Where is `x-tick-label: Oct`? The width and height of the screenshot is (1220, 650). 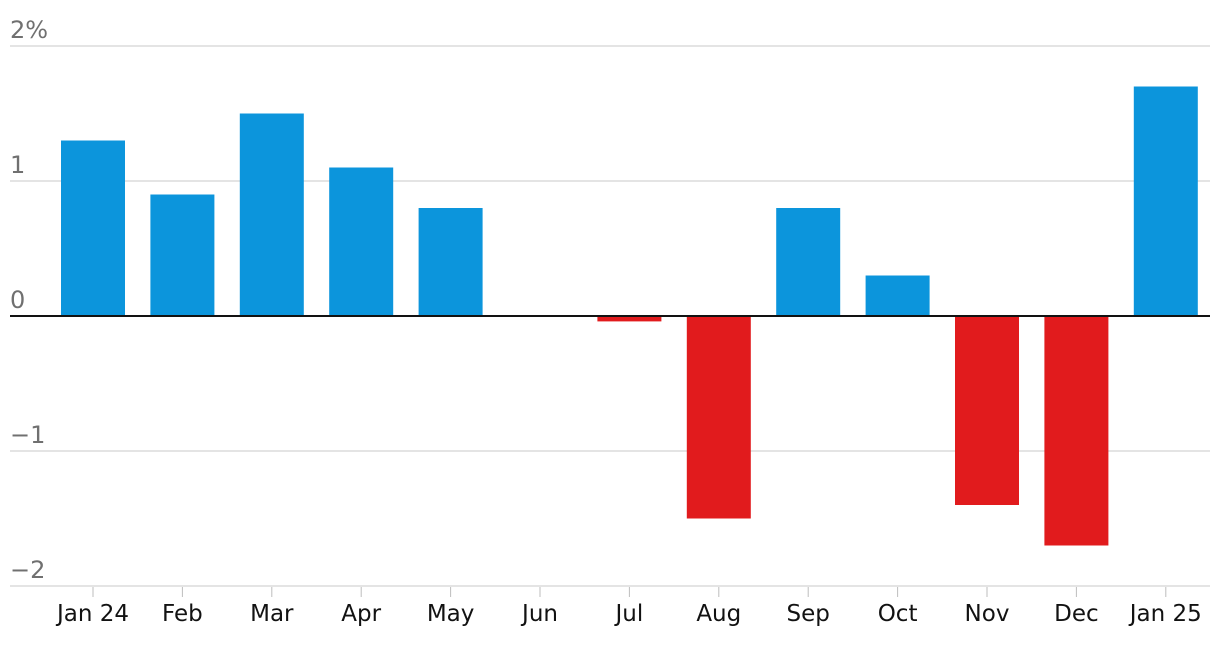
x-tick-label: Oct is located at coordinates (898, 614).